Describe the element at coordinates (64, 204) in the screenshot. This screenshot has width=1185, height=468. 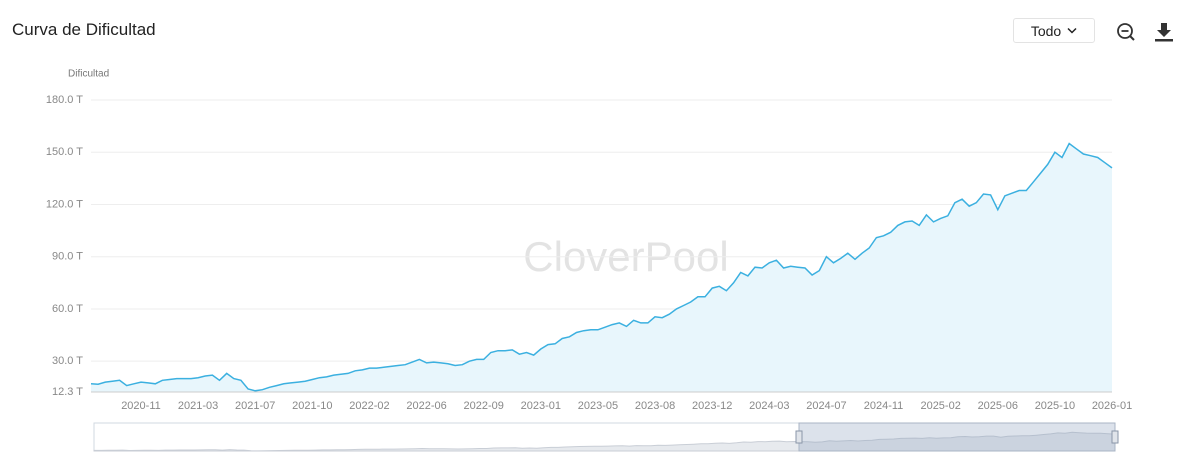
I see `y-tick-label: 120.0 T` at that location.